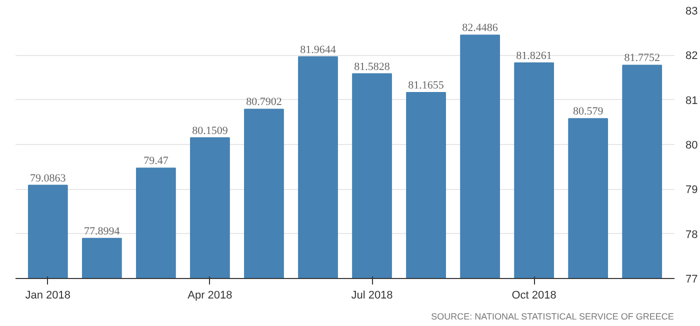 This screenshot has width=700, height=326. I want to click on data-label: 77.8994, so click(102, 231).